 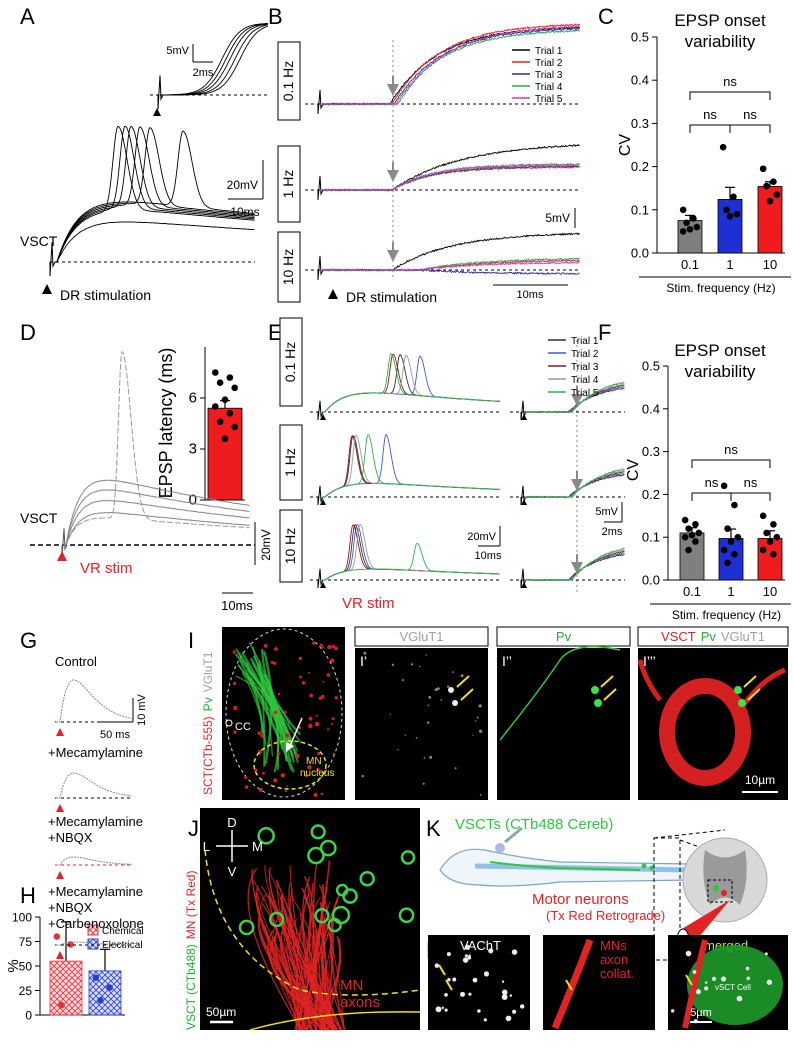 I want to click on row-box, so click(x=291, y=462).